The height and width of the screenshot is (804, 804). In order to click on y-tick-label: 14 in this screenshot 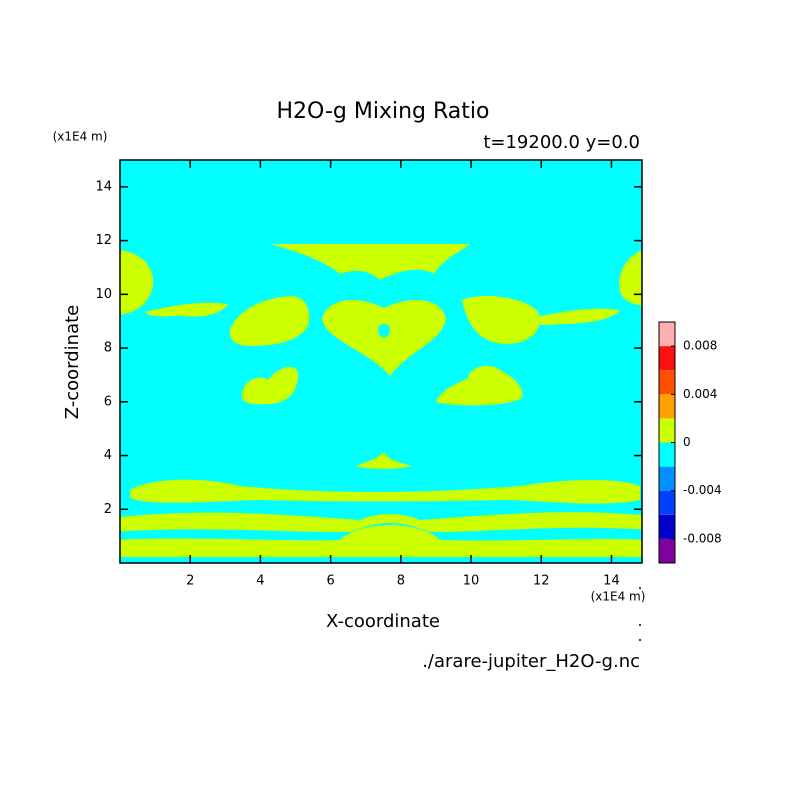, I will do `click(103, 186)`.